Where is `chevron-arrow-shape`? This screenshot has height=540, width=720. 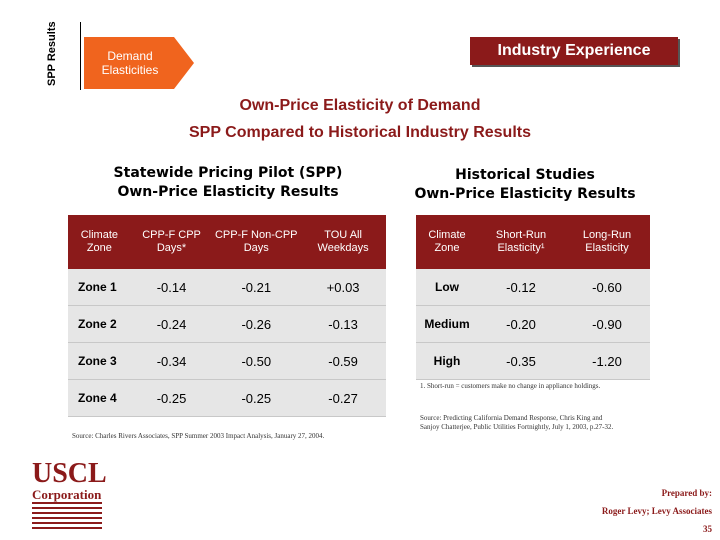
chevron-arrow-shape is located at coordinates (139, 63).